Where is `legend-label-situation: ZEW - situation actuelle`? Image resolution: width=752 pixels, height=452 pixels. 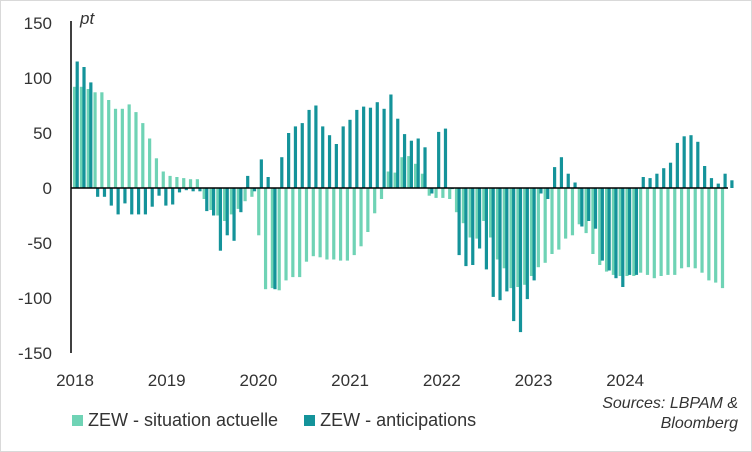
legend-label-situation: ZEW - situation actuelle is located at coordinates (183, 420).